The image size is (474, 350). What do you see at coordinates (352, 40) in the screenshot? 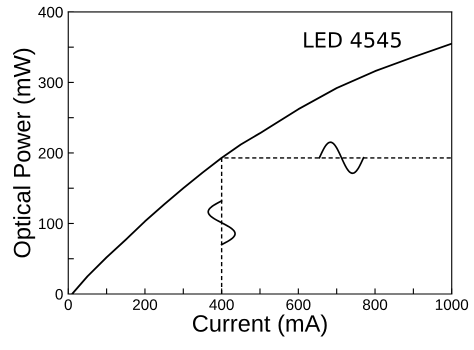
I see `annotation: LED 4545` at bounding box center [352, 40].